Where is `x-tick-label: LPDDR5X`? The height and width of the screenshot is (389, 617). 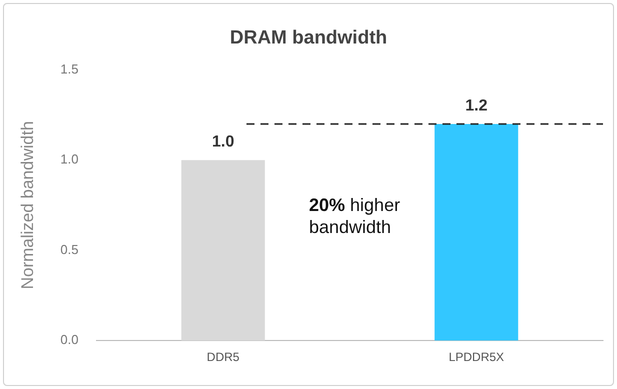 x-tick-label: LPDDR5X is located at coordinates (476, 357).